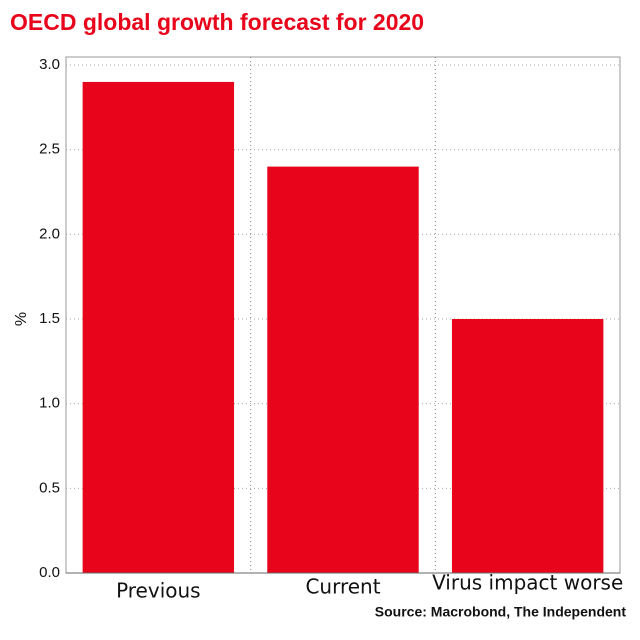 The width and height of the screenshot is (640, 640). Describe the element at coordinates (342, 587) in the screenshot. I see `x-tick-label: Current` at that location.